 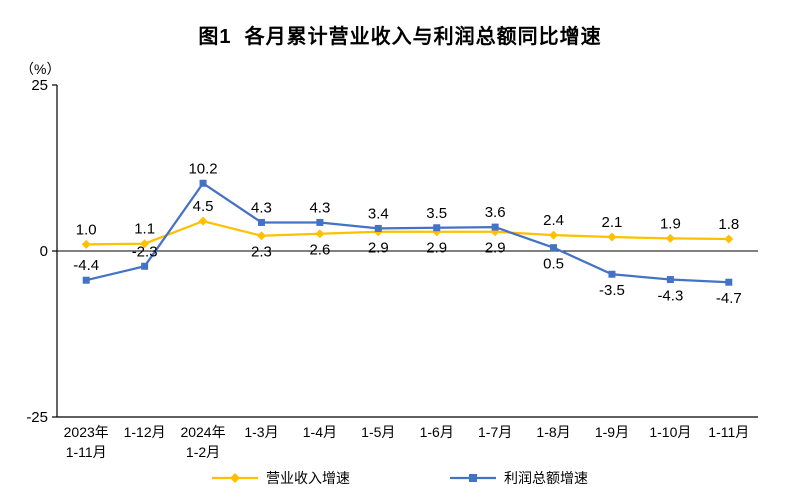 What do you see at coordinates (437, 432) in the screenshot?
I see `x-tick-label: 1-6月` at bounding box center [437, 432].